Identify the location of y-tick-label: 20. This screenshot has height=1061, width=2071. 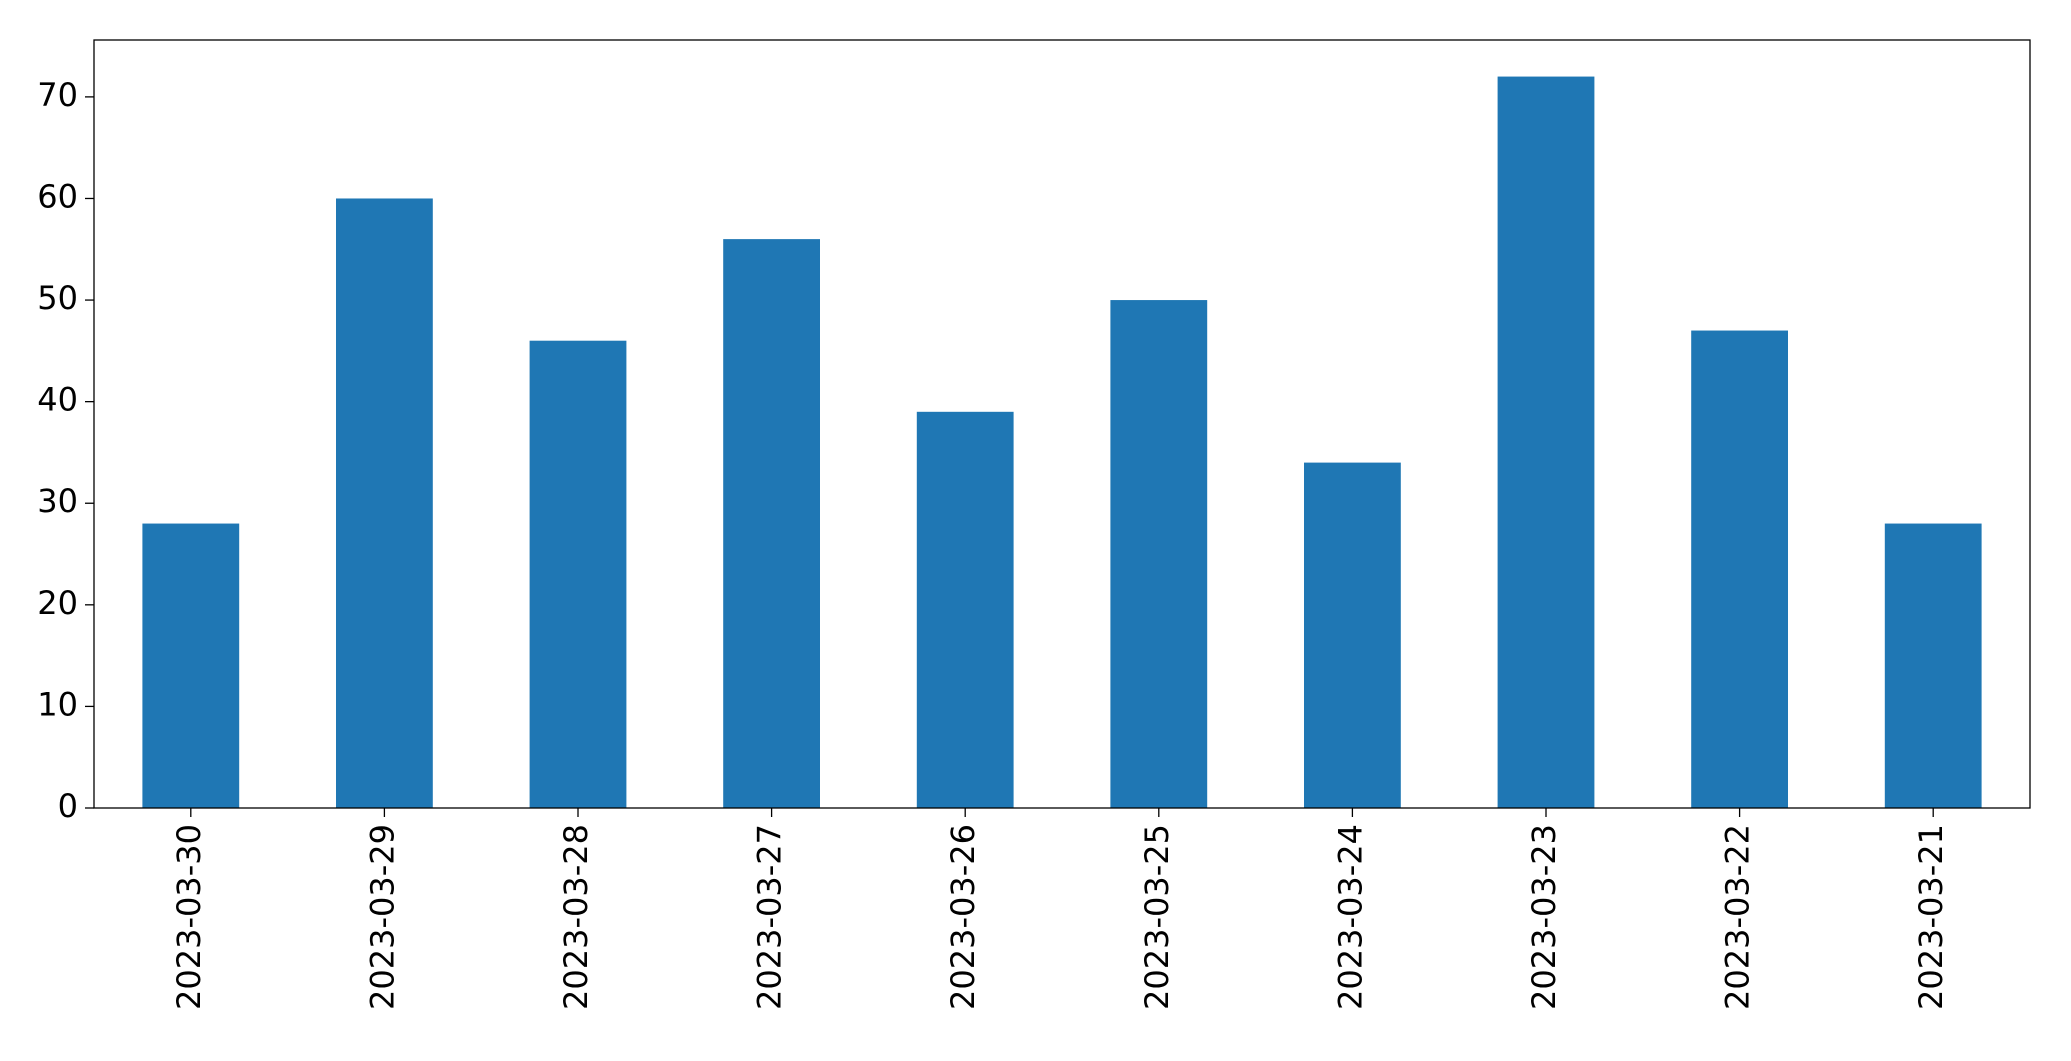
(57, 603).